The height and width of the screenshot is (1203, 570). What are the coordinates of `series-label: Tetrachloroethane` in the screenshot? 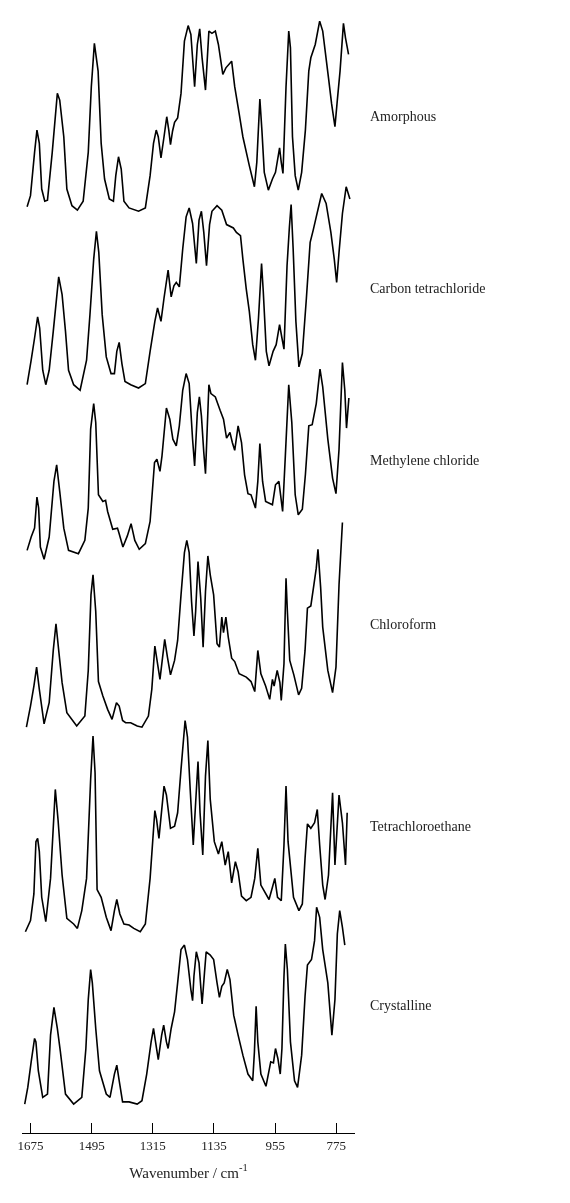 It's located at (420, 826).